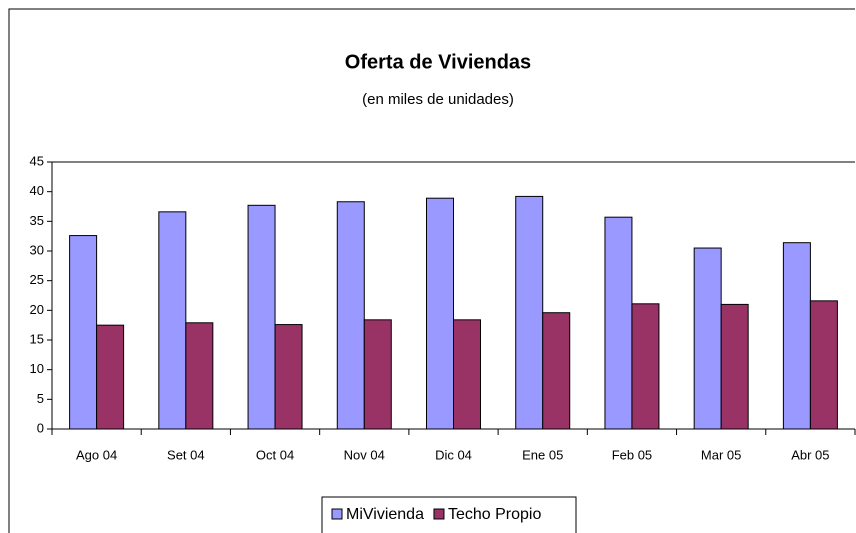 This screenshot has height=533, width=856. Describe the element at coordinates (438, 99) in the screenshot. I see `chart-subtitle: (en miles de unidades)` at that location.